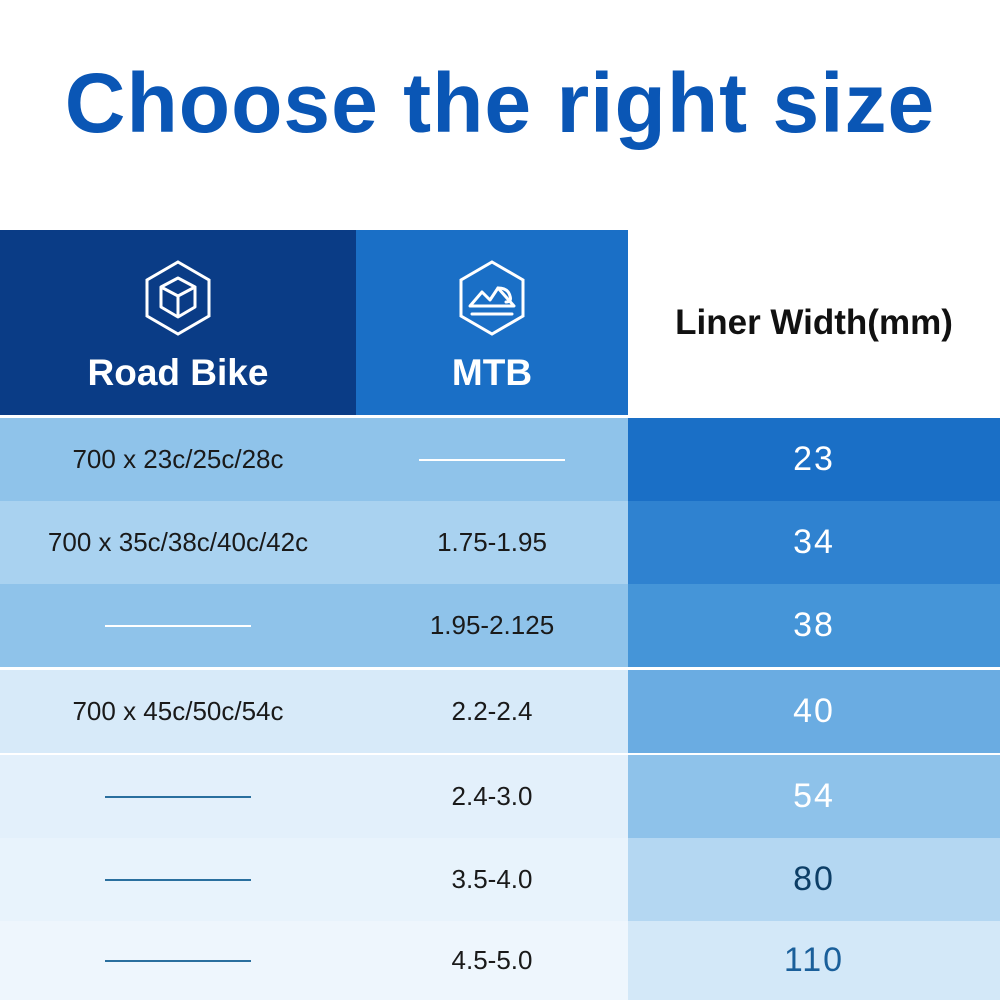 The image size is (1000, 1000). I want to click on liner-width-value: 80, so click(814, 879).